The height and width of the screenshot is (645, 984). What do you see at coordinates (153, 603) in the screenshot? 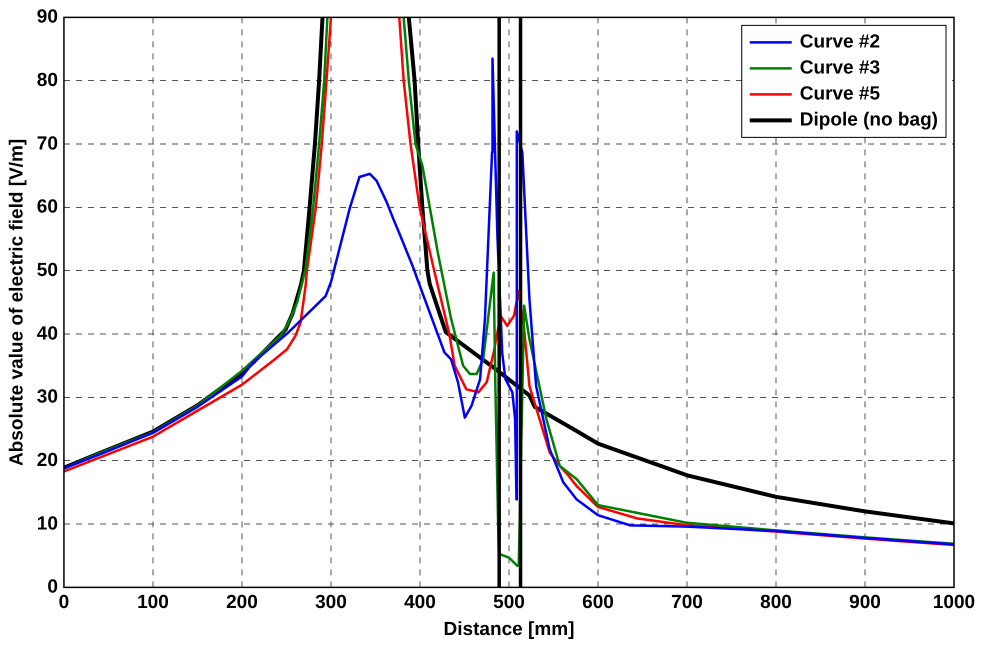
I see `x-tick-label: 100` at bounding box center [153, 603].